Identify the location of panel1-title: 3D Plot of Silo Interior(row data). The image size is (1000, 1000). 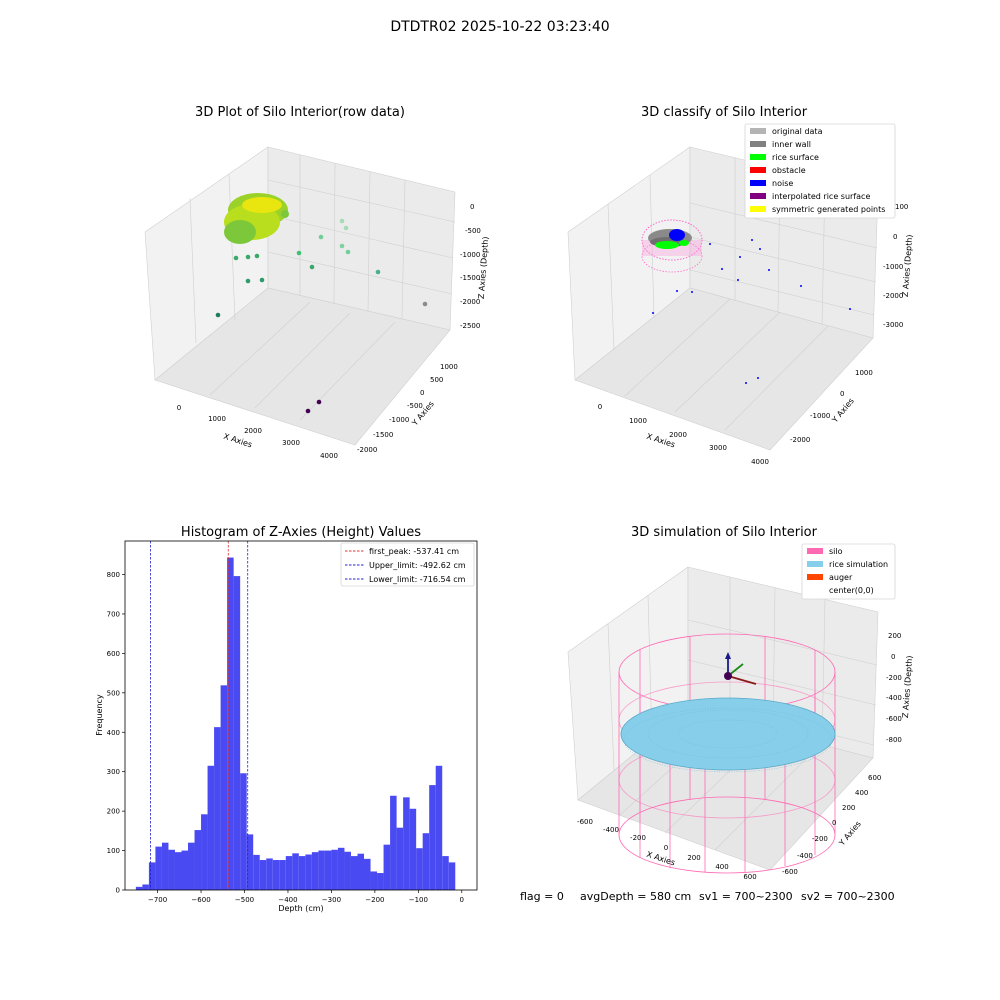
(300, 112).